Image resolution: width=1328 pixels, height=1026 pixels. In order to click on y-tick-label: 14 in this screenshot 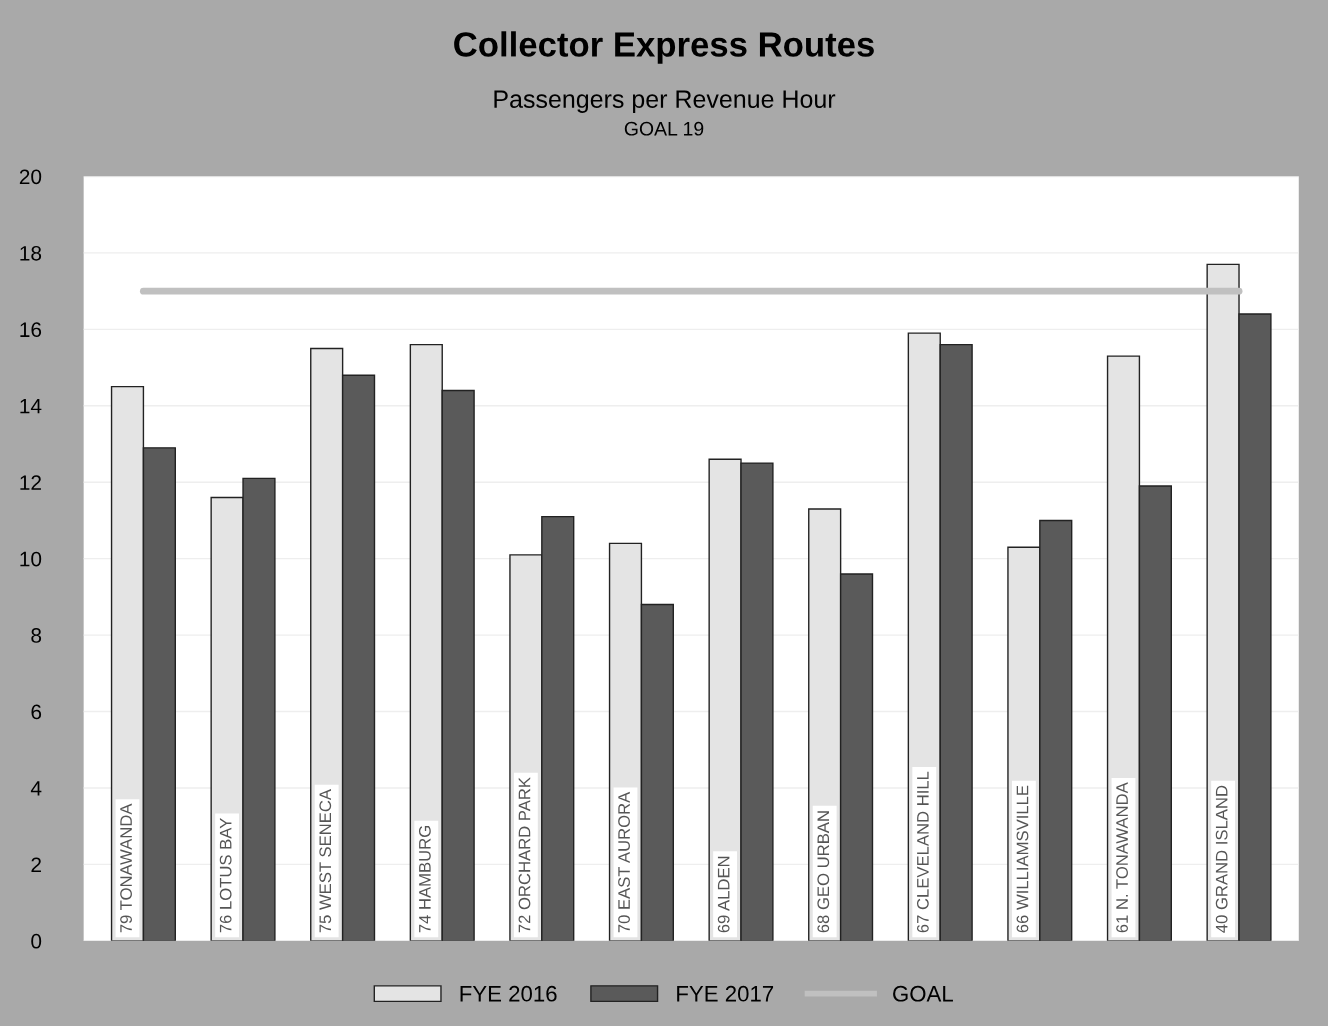, I will do `click(31, 406)`.